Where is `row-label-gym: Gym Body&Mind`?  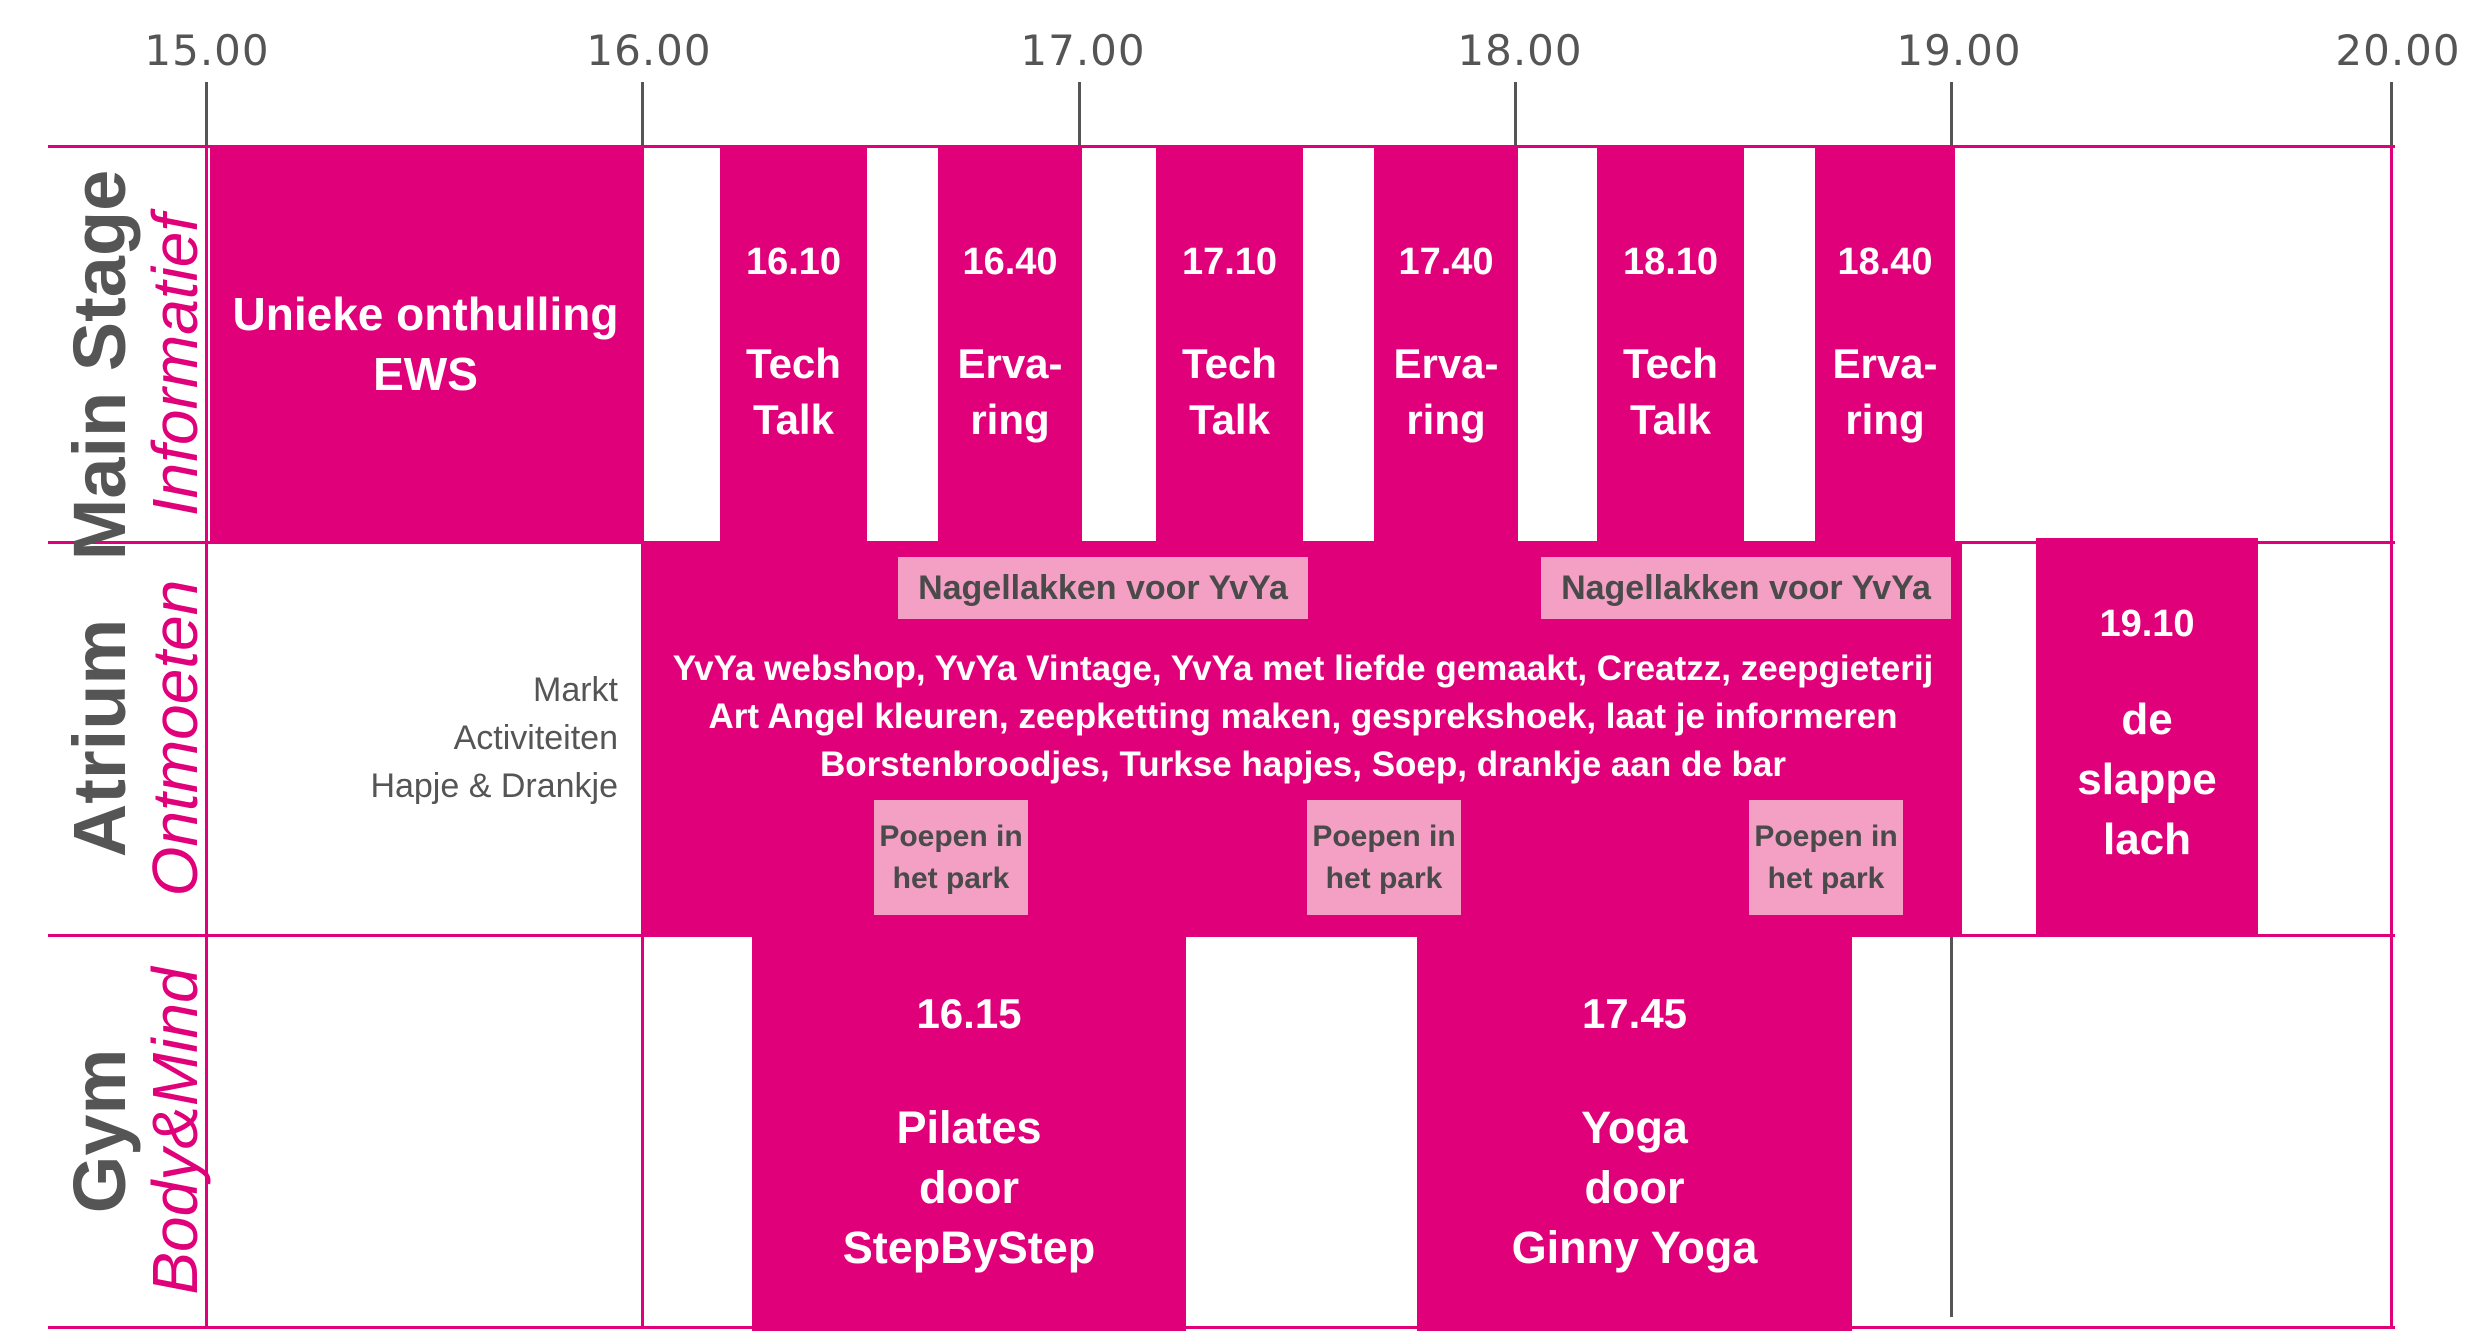 row-label-gym: Gym Body&Mind is located at coordinates (134, 1131).